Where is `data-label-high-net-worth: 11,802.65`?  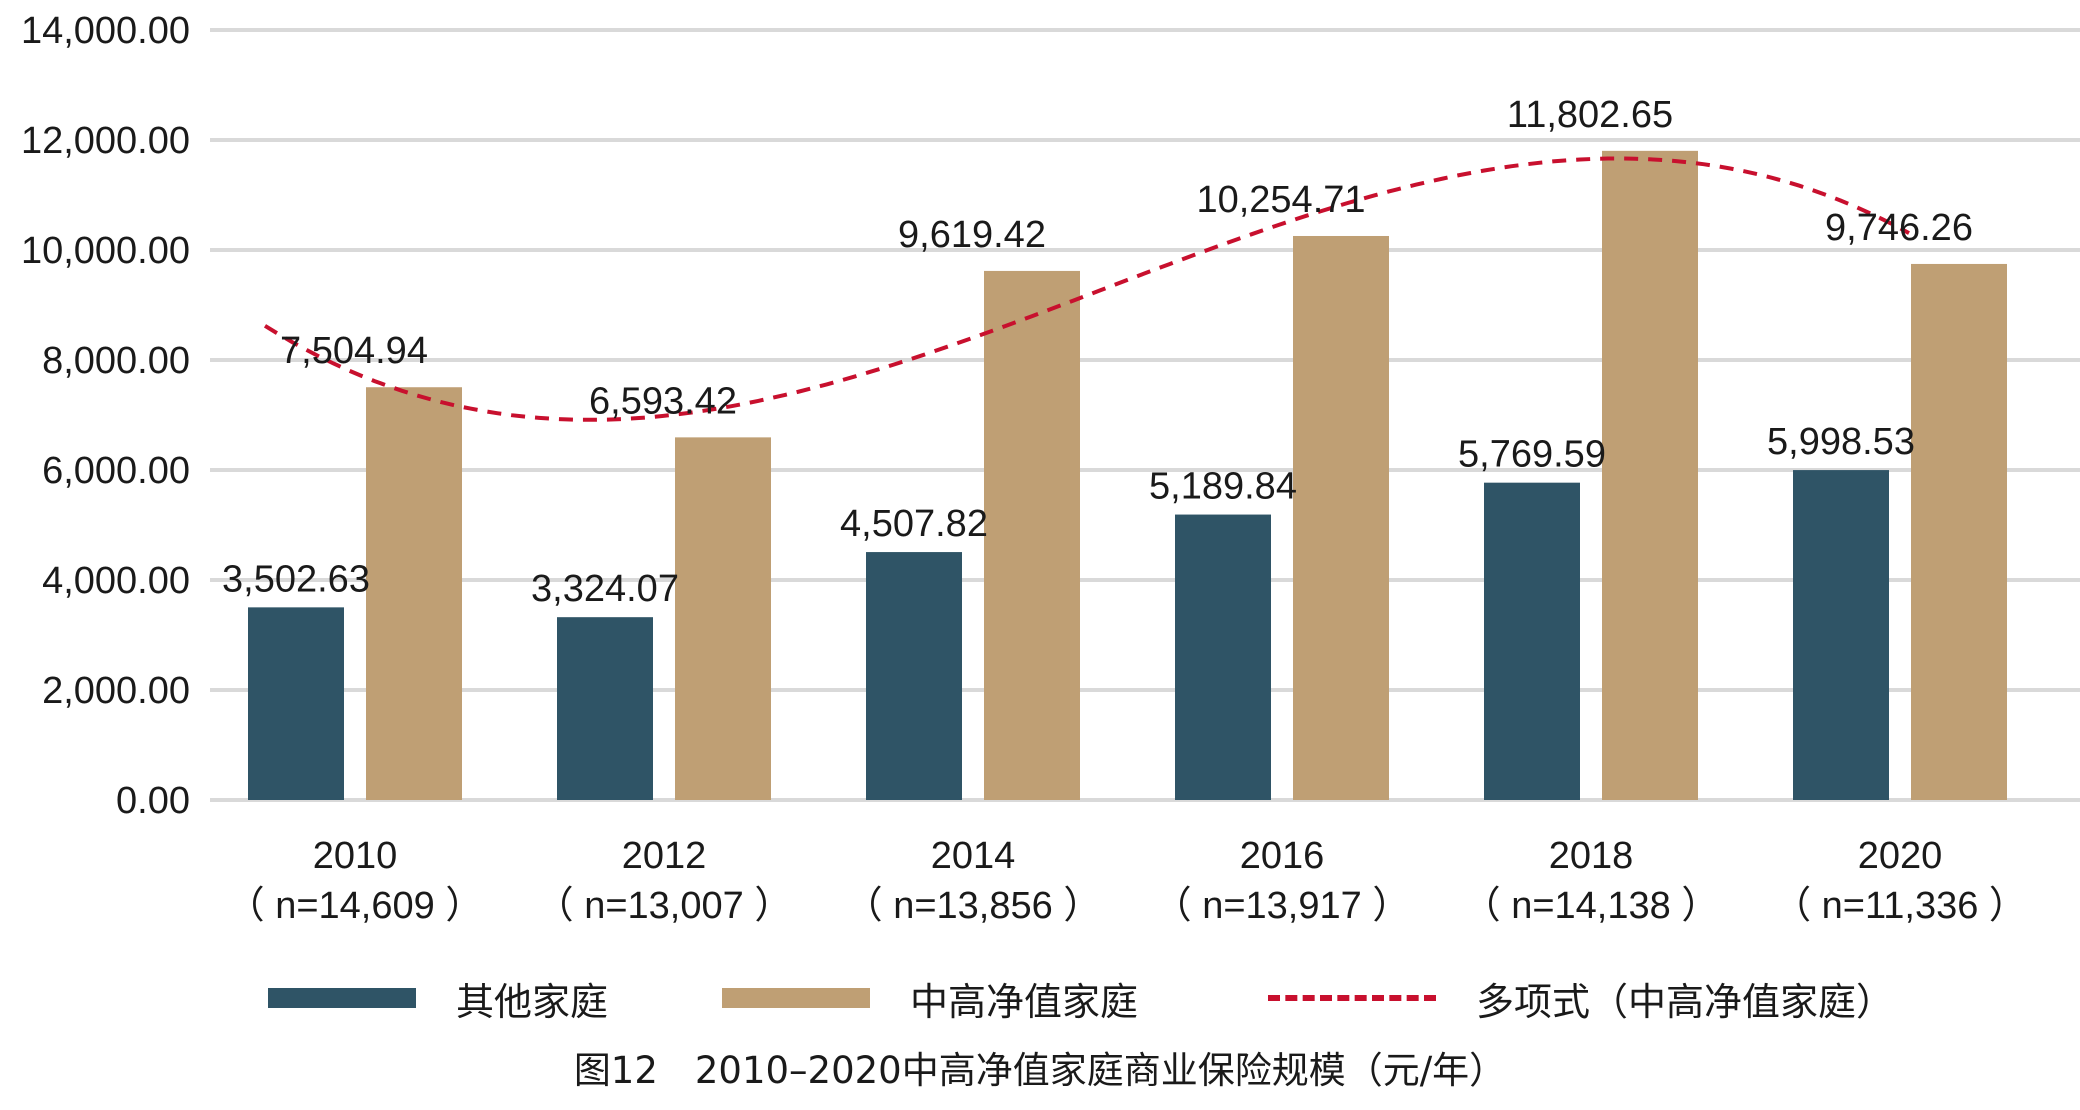 data-label-high-net-worth: 11,802.65 is located at coordinates (1590, 115).